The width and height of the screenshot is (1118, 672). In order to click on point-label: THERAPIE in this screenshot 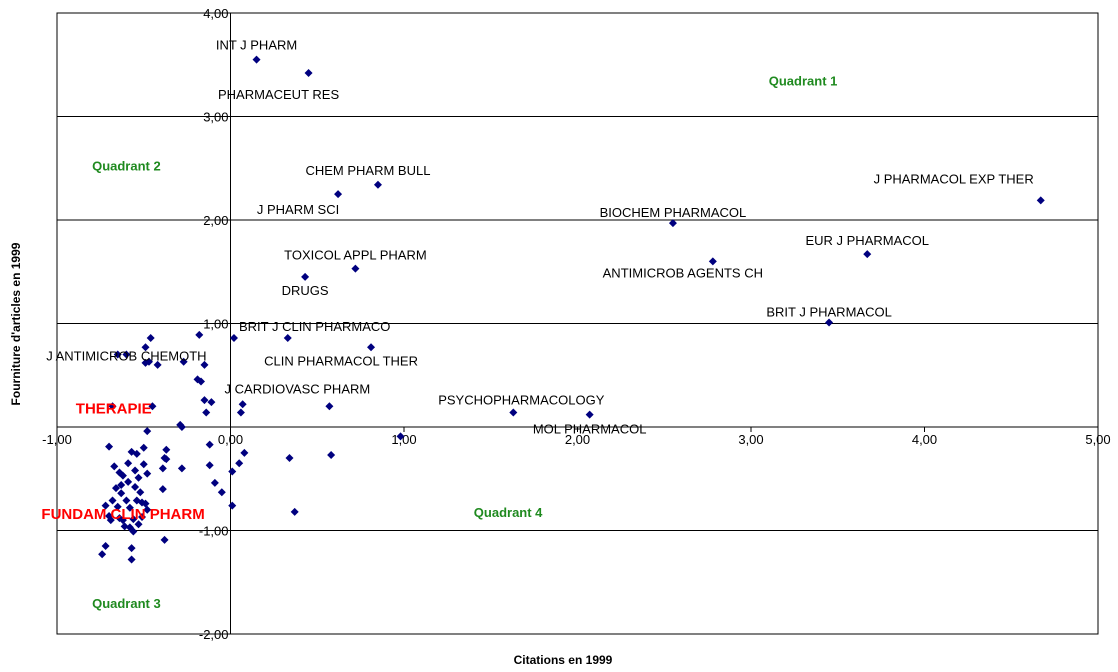, I will do `click(114, 408)`.